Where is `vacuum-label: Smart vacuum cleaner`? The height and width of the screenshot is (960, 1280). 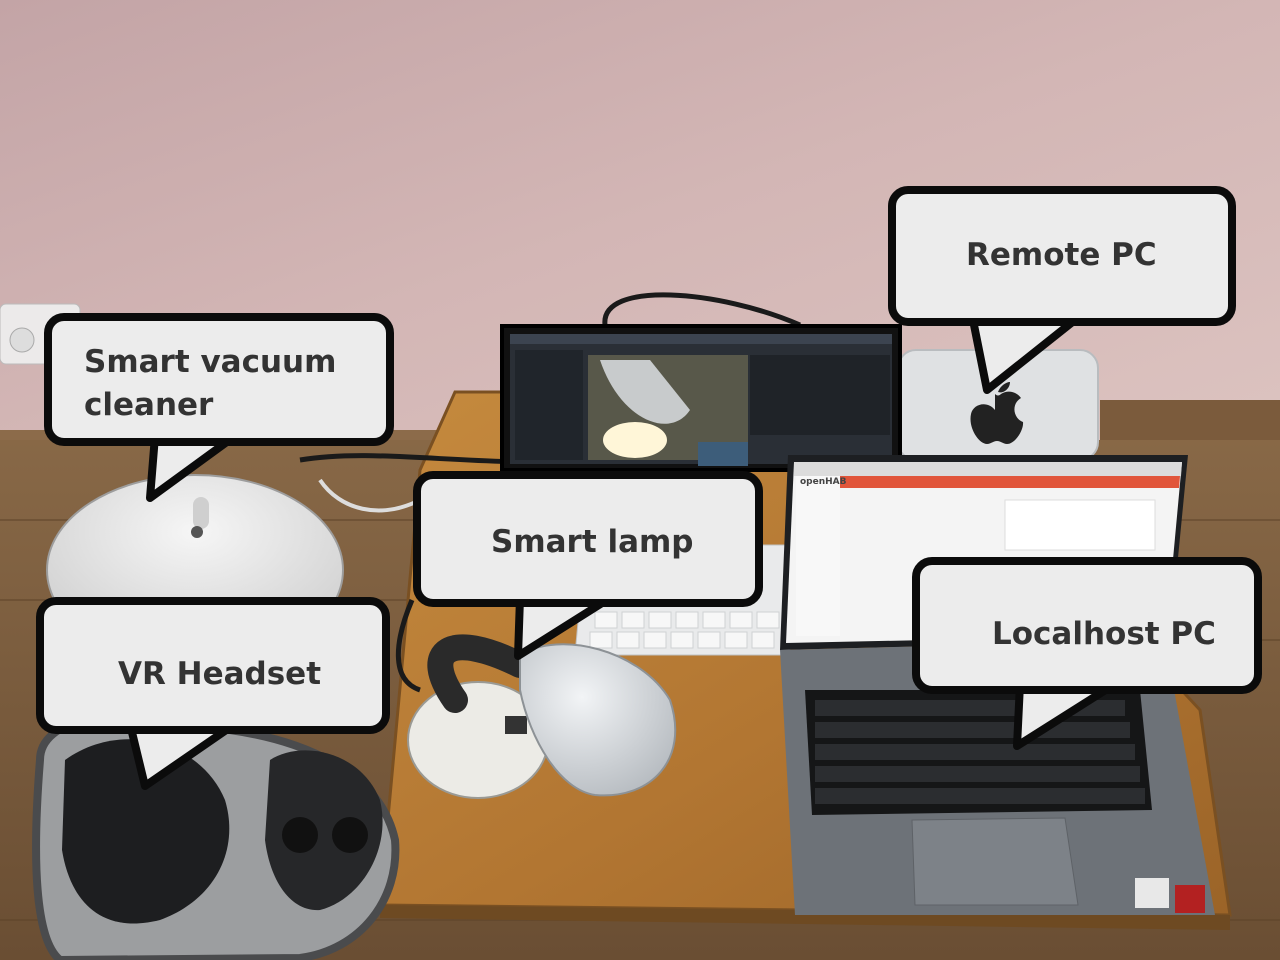
vacuum-label: Smart vacuum cleaner is located at coordinates (219, 379).